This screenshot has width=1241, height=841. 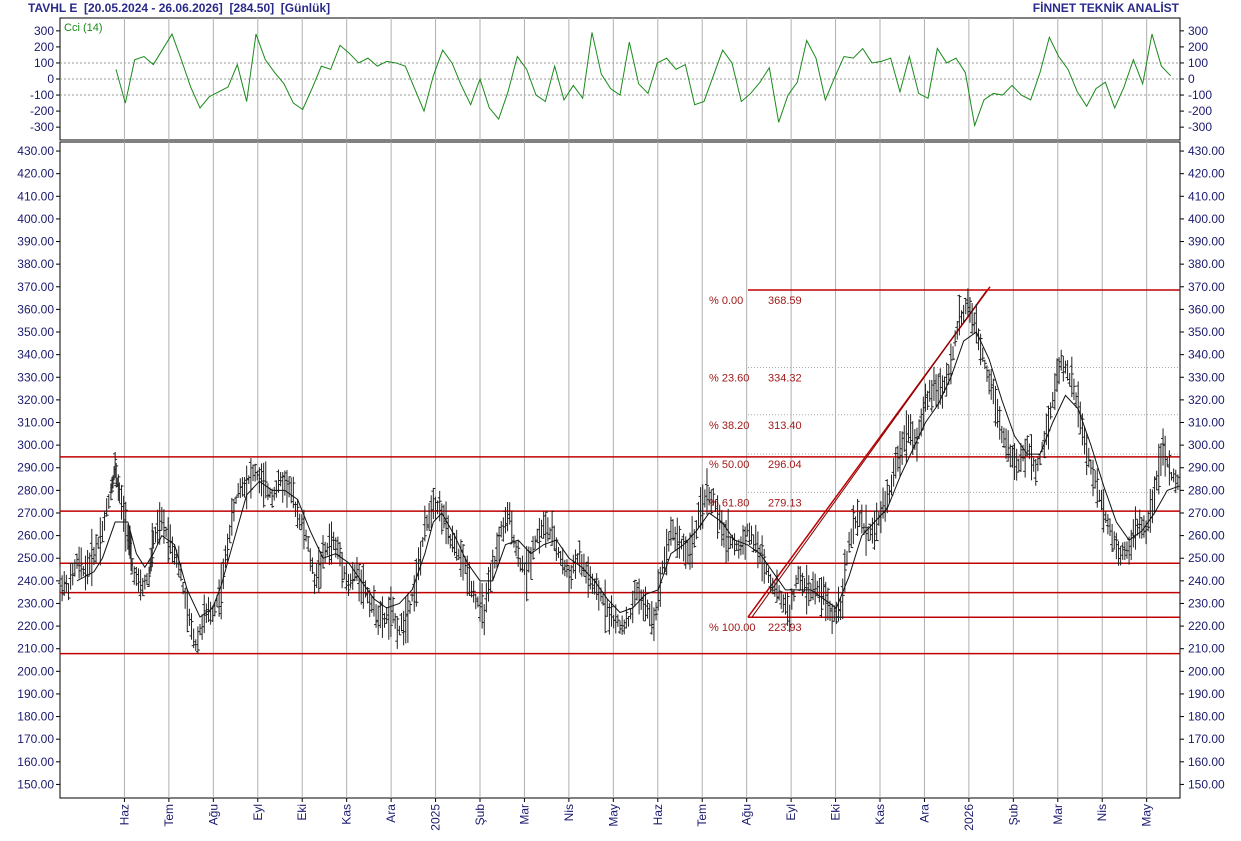 I want to click on time-tick-label: Ara, so click(x=391, y=813).